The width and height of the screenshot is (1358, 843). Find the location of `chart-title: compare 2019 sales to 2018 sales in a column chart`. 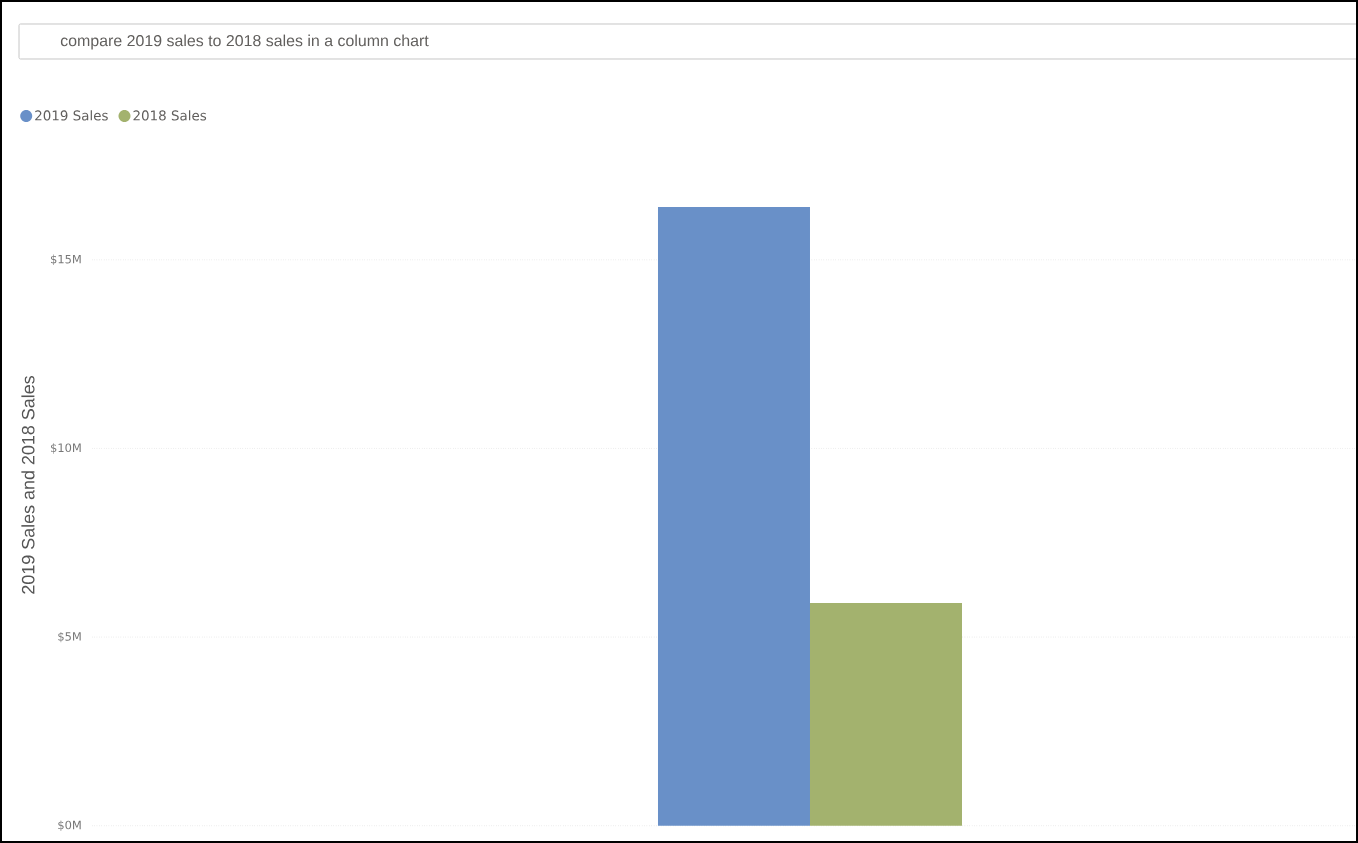

chart-title: compare 2019 sales to 2018 sales in a column chart is located at coordinates (244, 42).